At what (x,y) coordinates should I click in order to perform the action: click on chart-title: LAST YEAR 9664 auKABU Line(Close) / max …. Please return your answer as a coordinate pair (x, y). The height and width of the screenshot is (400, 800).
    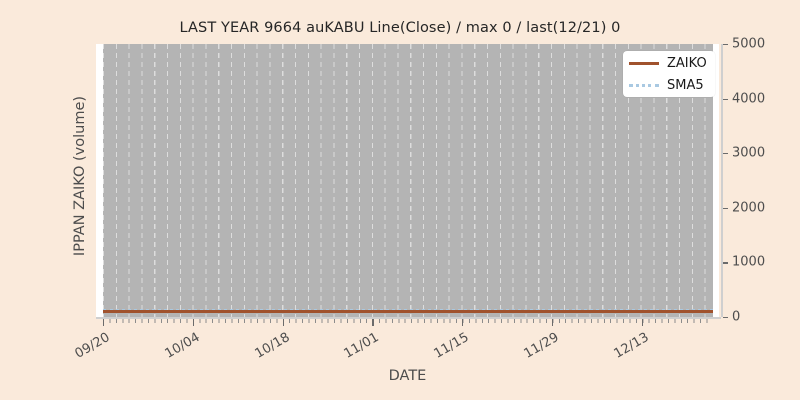
    Looking at the image, I should click on (400, 28).